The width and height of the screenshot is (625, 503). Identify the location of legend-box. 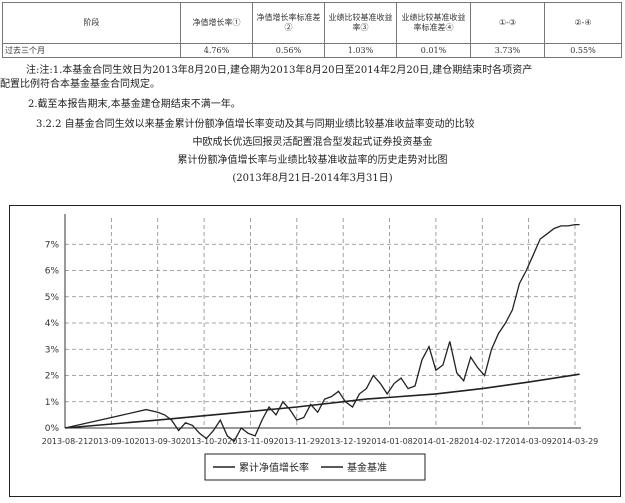
(315, 467).